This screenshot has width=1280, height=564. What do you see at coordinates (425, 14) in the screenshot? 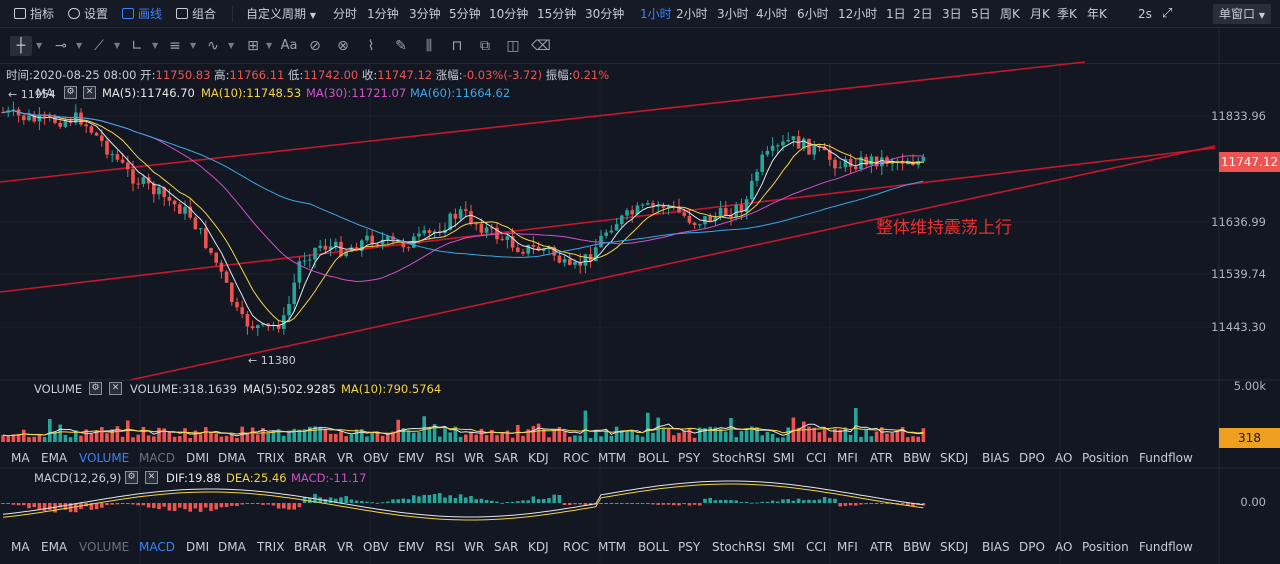
I see `period-2: 3分钟` at bounding box center [425, 14].